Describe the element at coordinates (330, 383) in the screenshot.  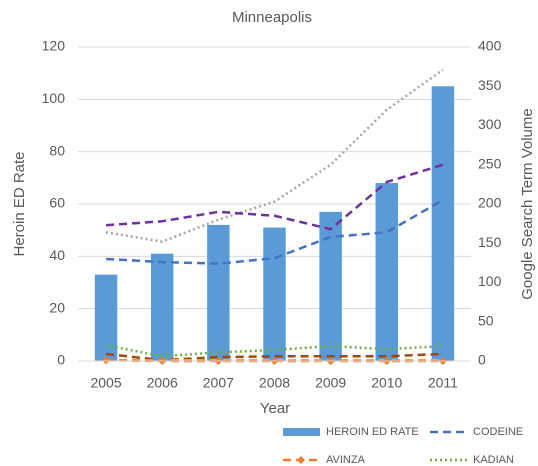
I see `x-tick-label: 2009` at that location.